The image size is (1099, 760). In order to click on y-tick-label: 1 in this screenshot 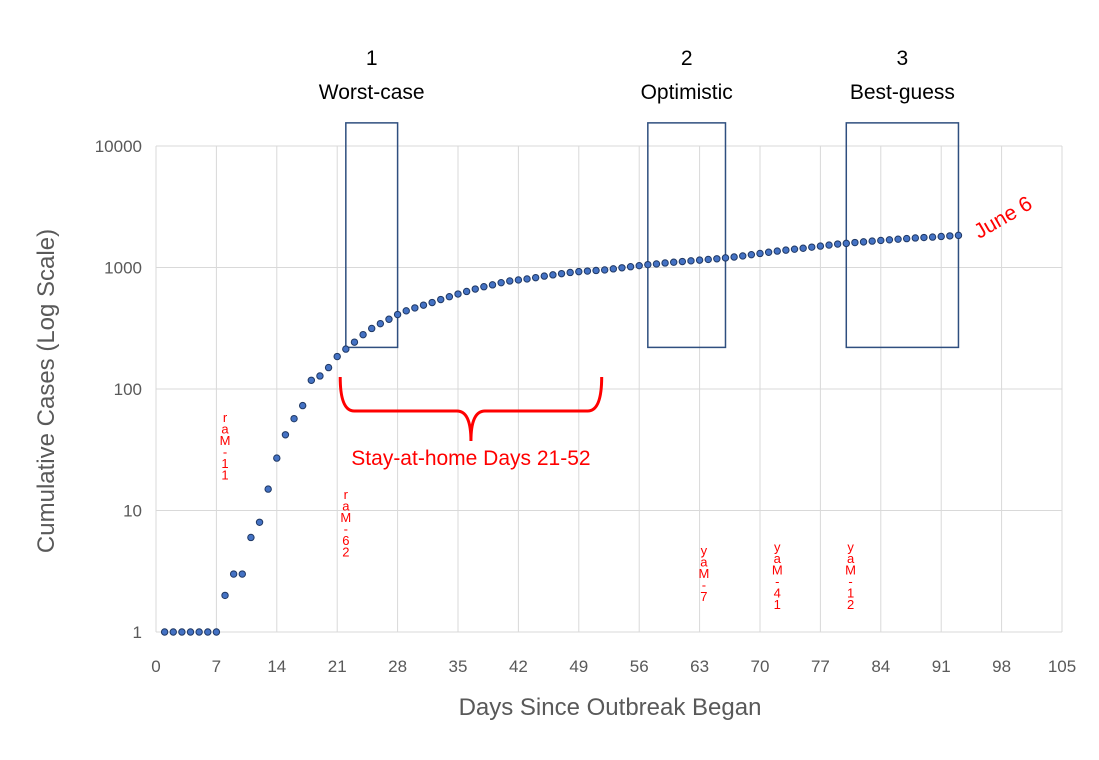, I will do `click(137, 632)`.